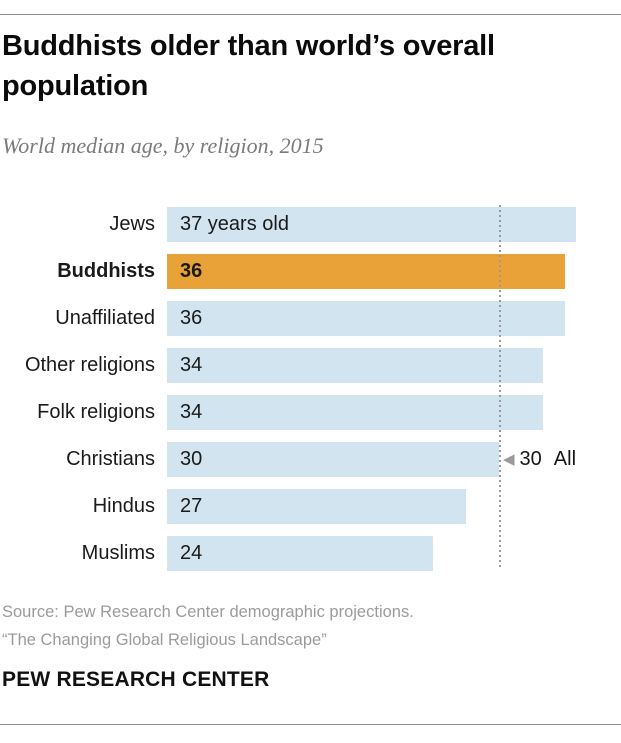 The image size is (621, 743). What do you see at coordinates (191, 553) in the screenshot?
I see `bar-value-label: 24` at bounding box center [191, 553].